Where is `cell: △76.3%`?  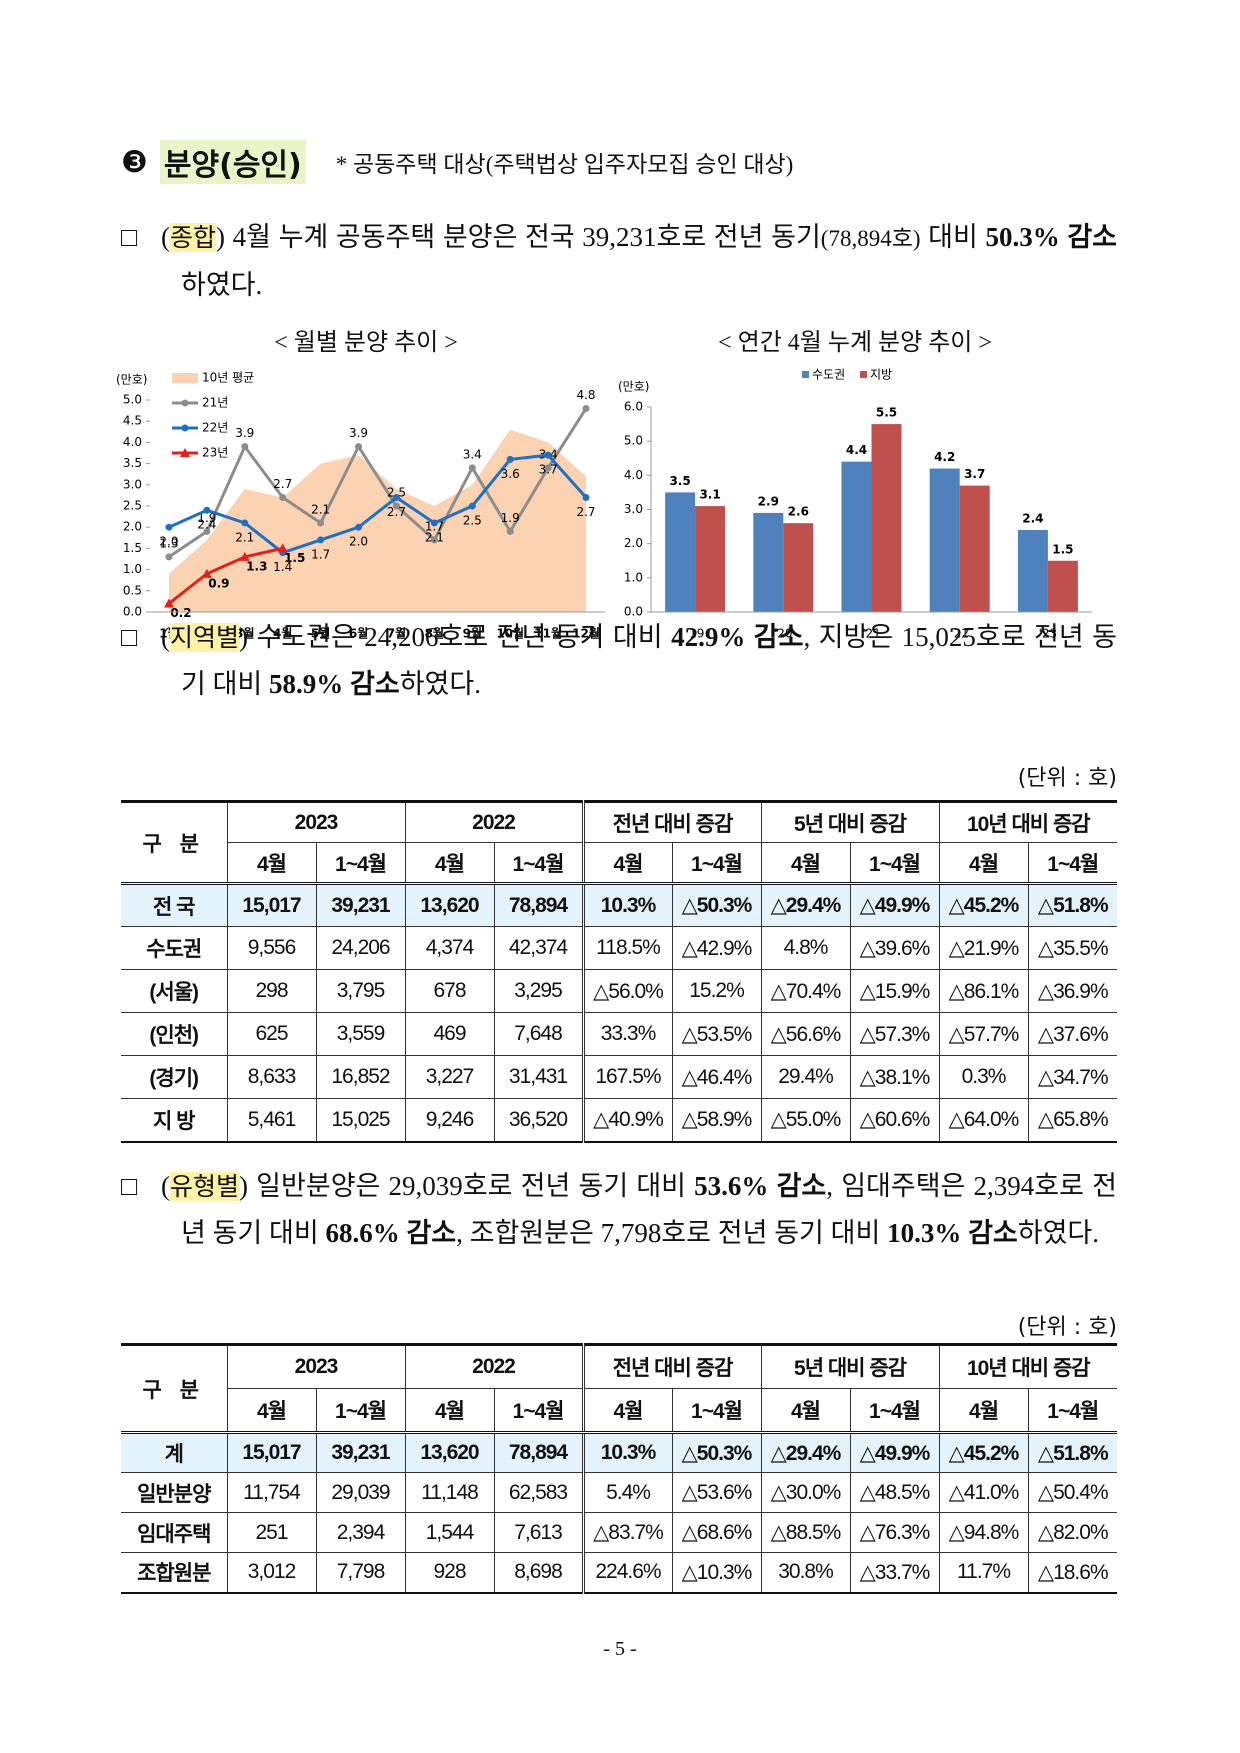 cell: △76.3% is located at coordinates (894, 1532).